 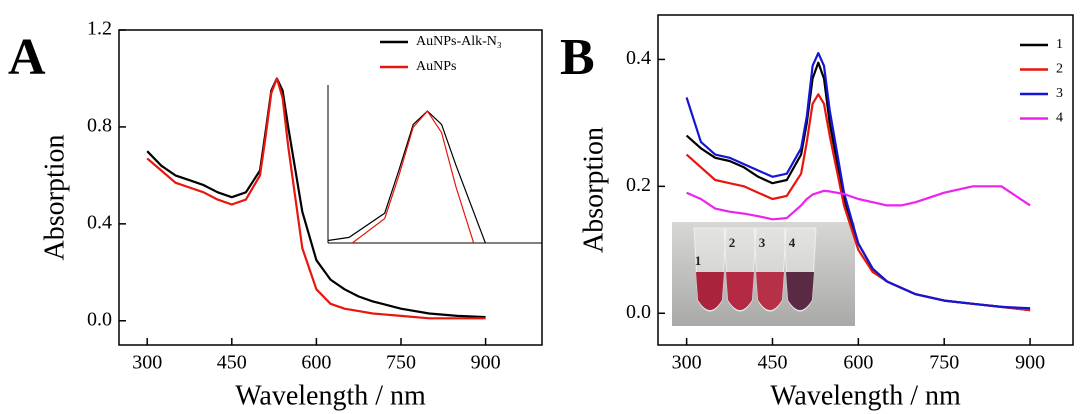 What do you see at coordinates (1059, 69) in the screenshot?
I see `legend-label: 2` at bounding box center [1059, 69].